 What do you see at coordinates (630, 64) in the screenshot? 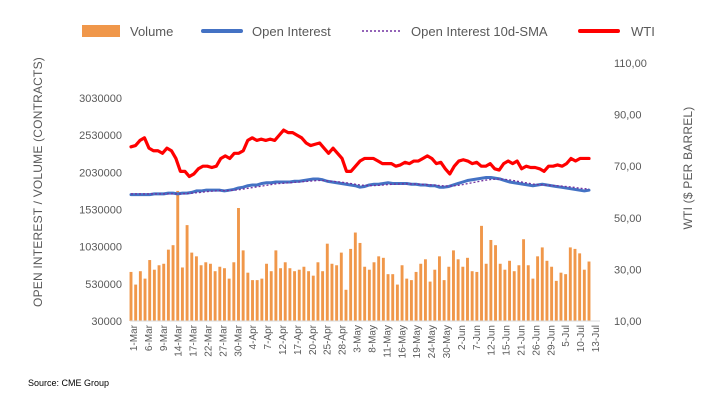
I see `right-tick-label: 110,00` at bounding box center [630, 64].